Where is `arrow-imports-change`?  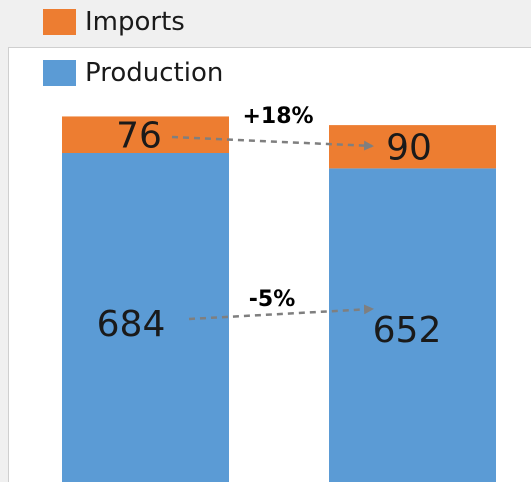
arrow-imports-change is located at coordinates (272, 143).